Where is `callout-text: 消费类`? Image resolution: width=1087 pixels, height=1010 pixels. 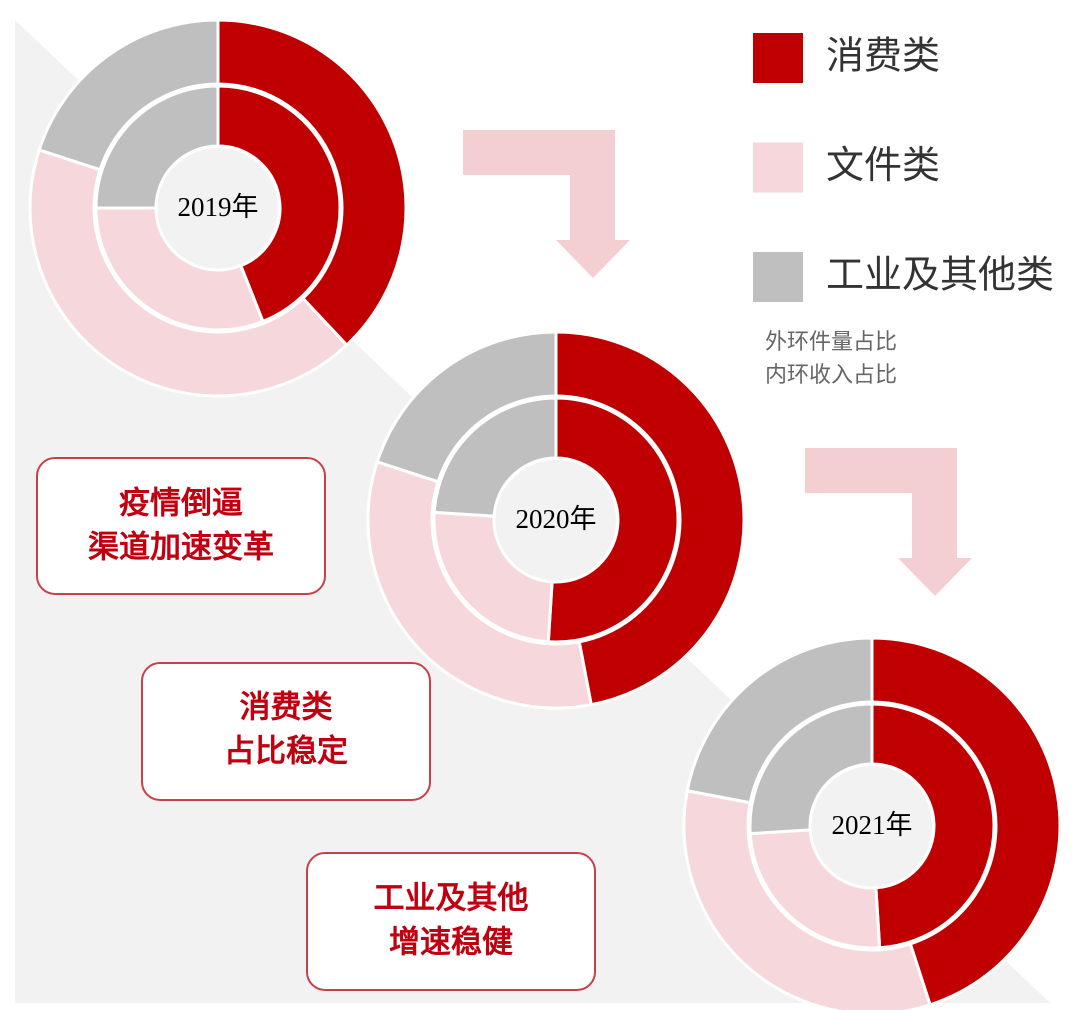
callout-text: 消费类 is located at coordinates (286, 708).